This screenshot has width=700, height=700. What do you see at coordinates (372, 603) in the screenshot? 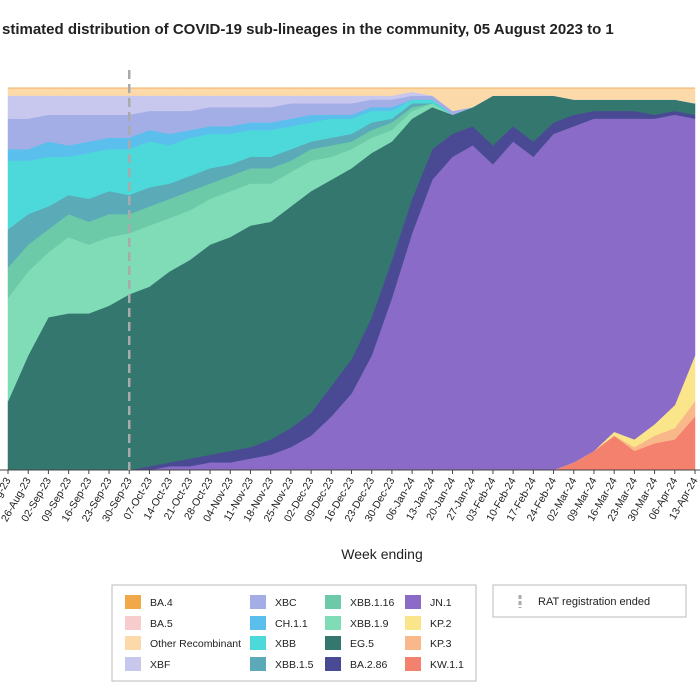
I see `legend-label: XBB.1.16` at bounding box center [372, 603].